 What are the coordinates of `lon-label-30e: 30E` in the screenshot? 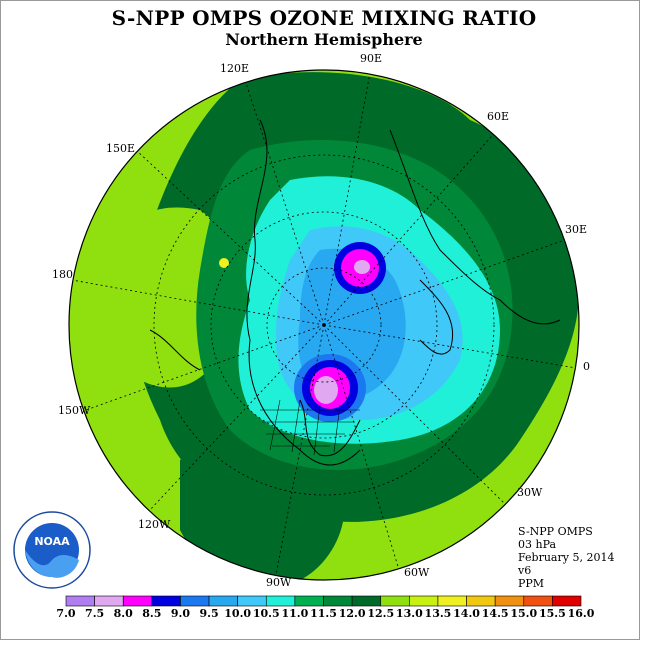 It's located at (576, 229).